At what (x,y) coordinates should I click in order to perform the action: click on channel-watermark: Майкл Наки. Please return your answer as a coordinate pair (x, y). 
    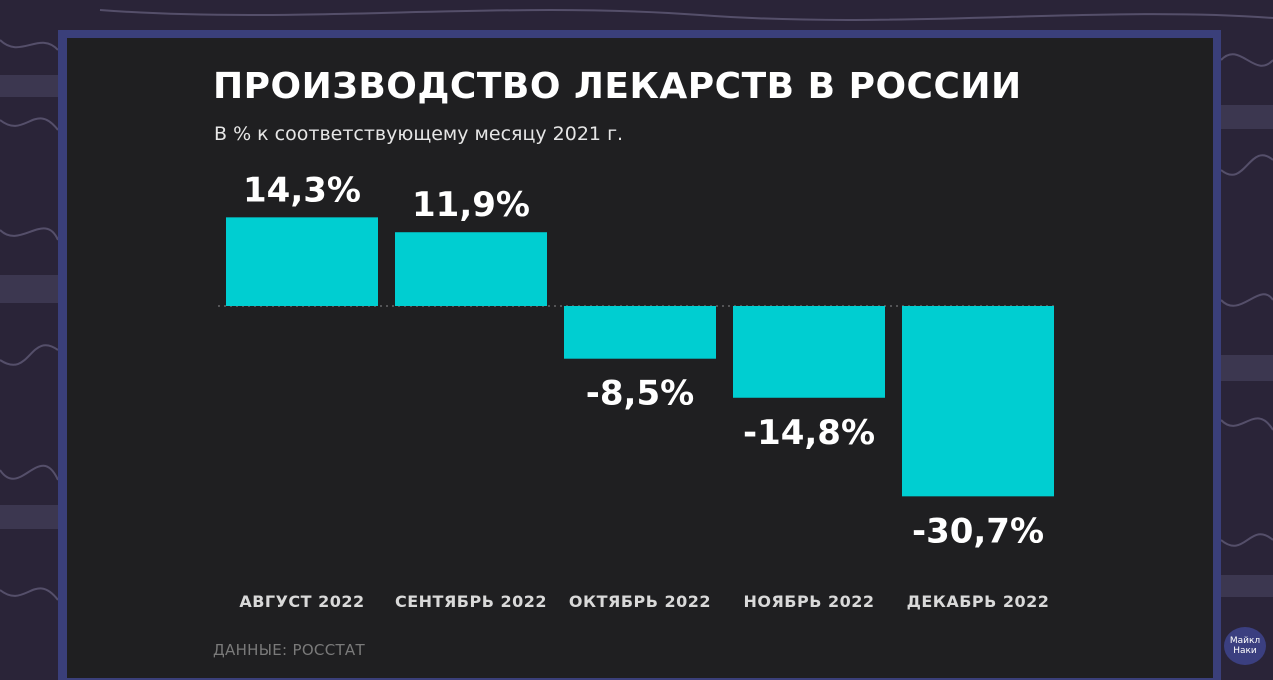
    Looking at the image, I should click on (1245, 646).